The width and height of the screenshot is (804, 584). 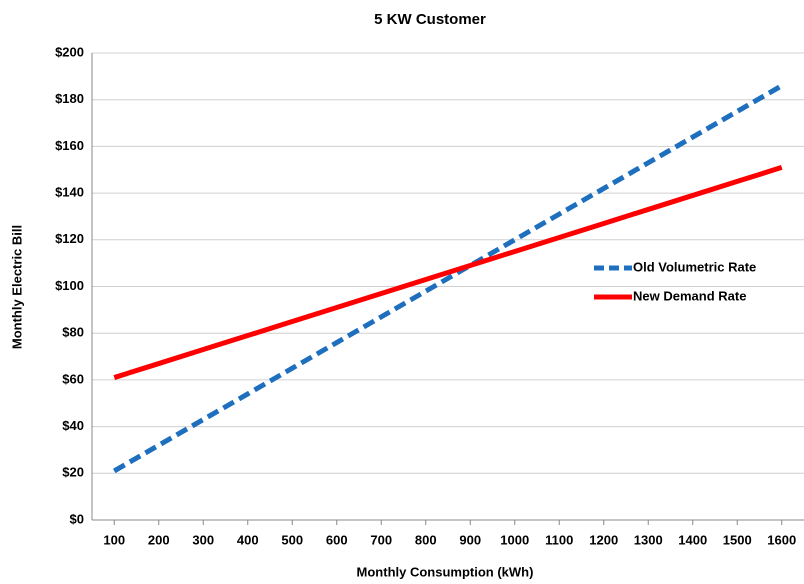 I want to click on x-tick-label: 1000, so click(x=514, y=539).